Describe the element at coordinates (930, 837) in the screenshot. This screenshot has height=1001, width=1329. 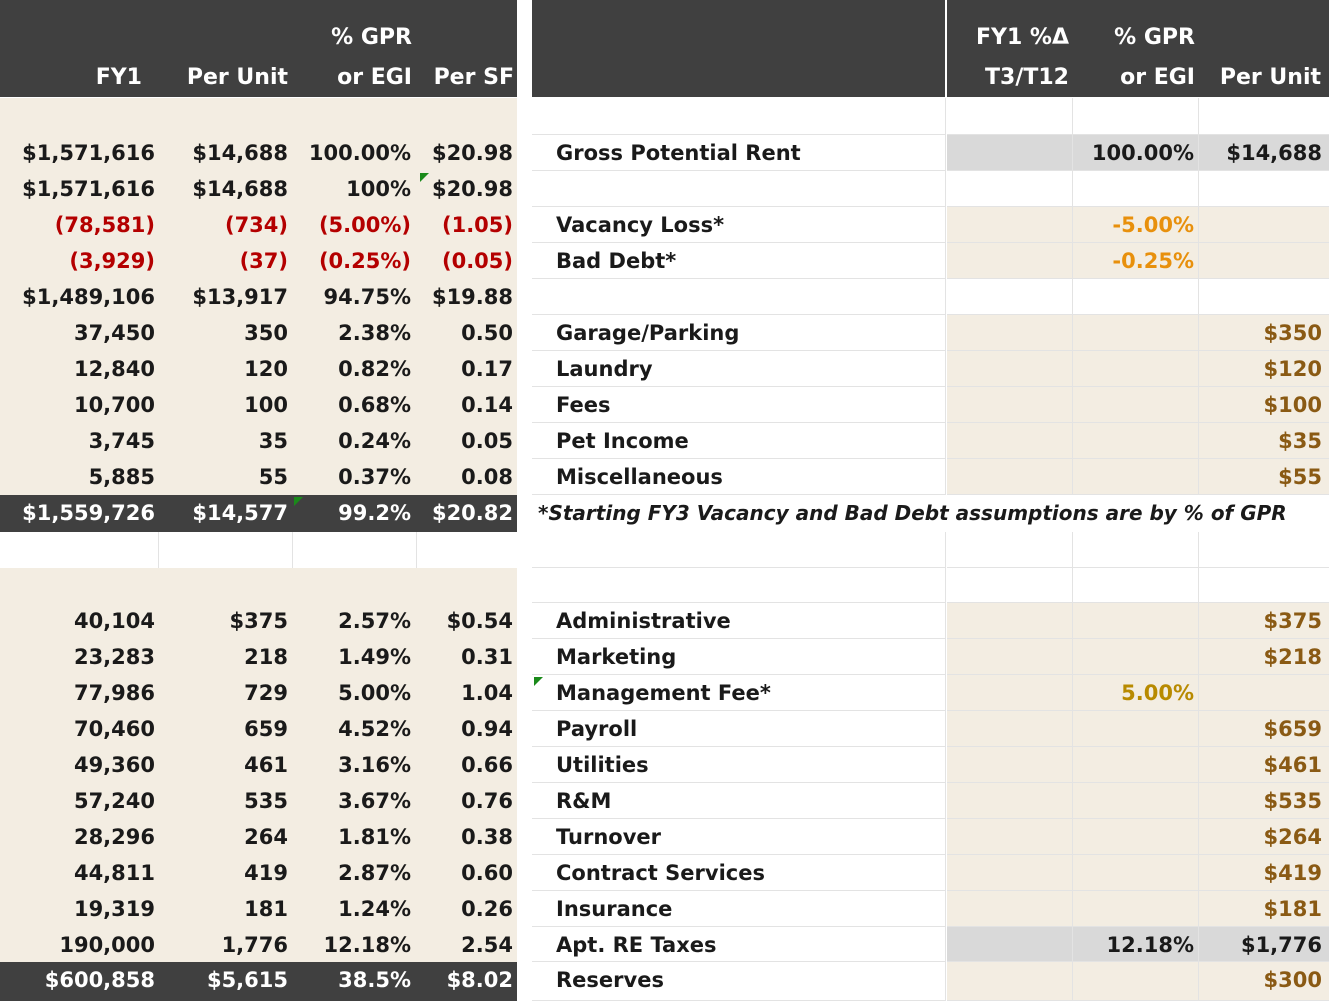
I see `assumption-row: Turnover $264` at that location.